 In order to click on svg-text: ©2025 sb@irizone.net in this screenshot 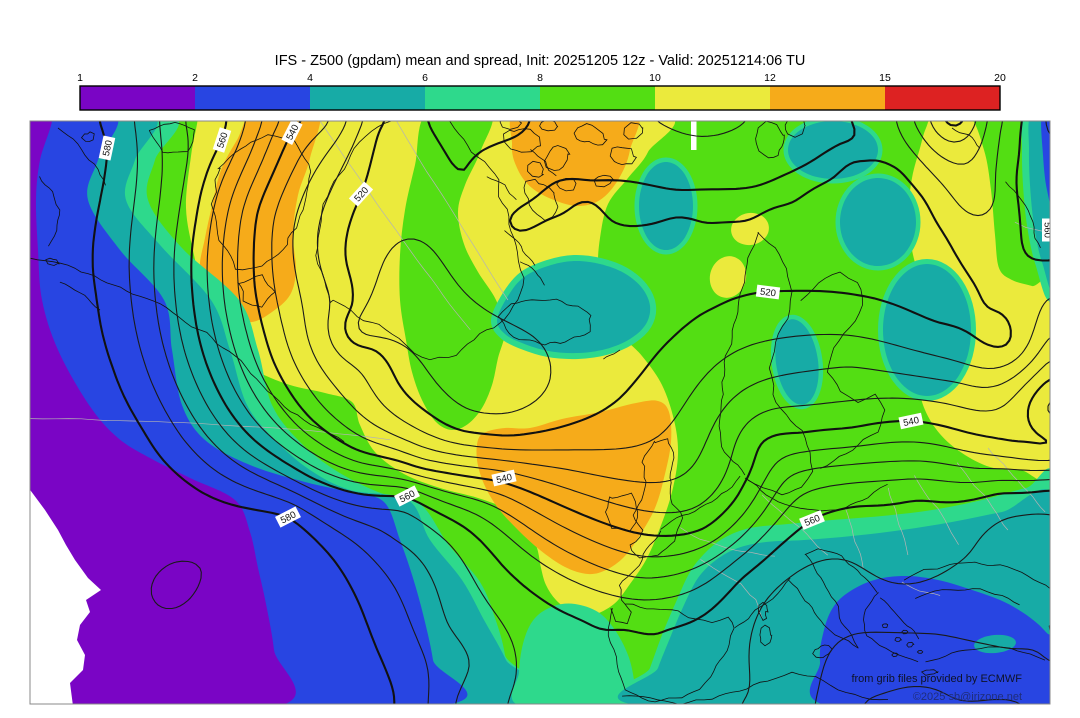, I will do `click(967, 697)`.